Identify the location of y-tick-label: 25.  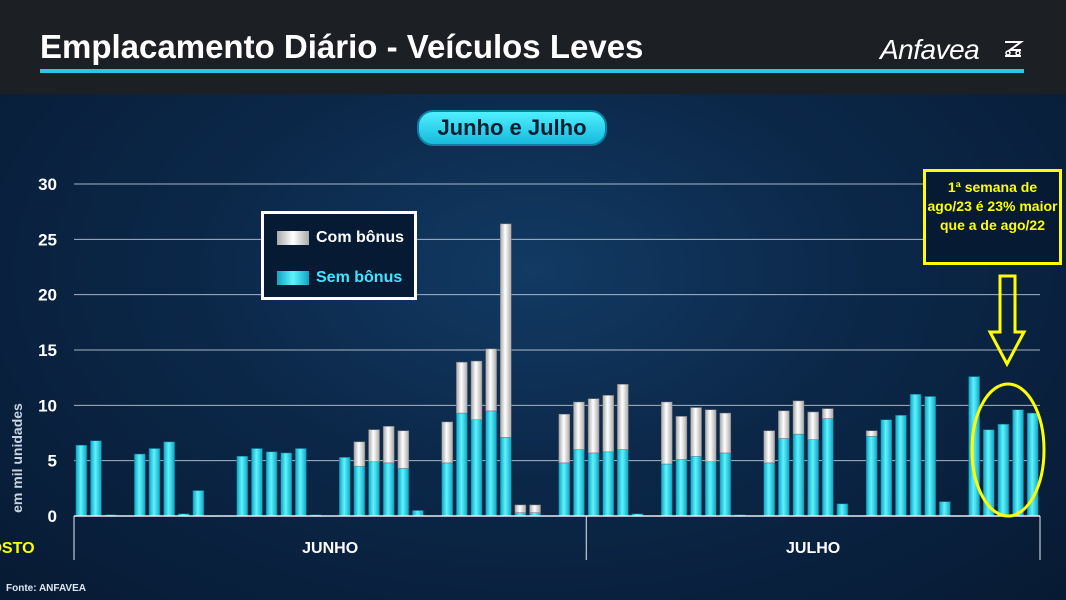
(47, 239).